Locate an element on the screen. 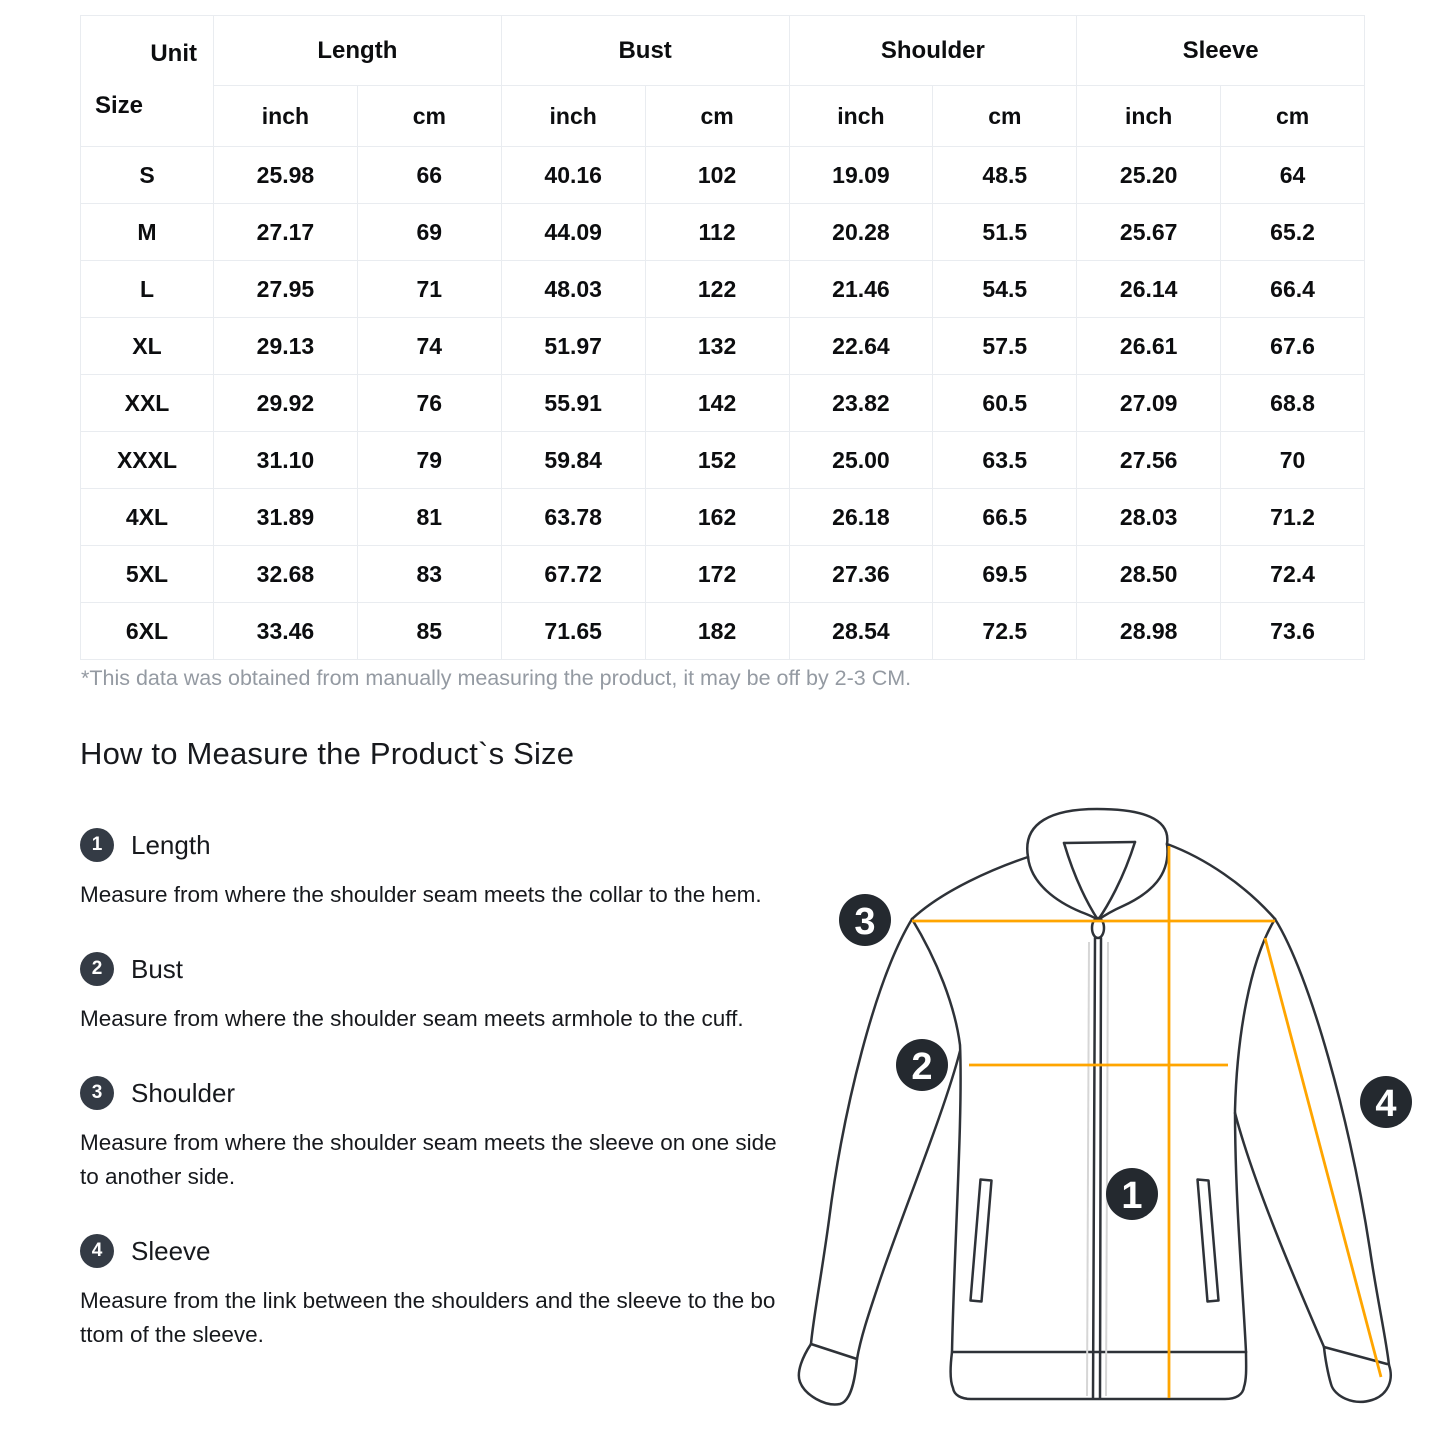 Image resolution: width=1445 pixels, height=1445 pixels. value-cell: 40.16 is located at coordinates (573, 175).